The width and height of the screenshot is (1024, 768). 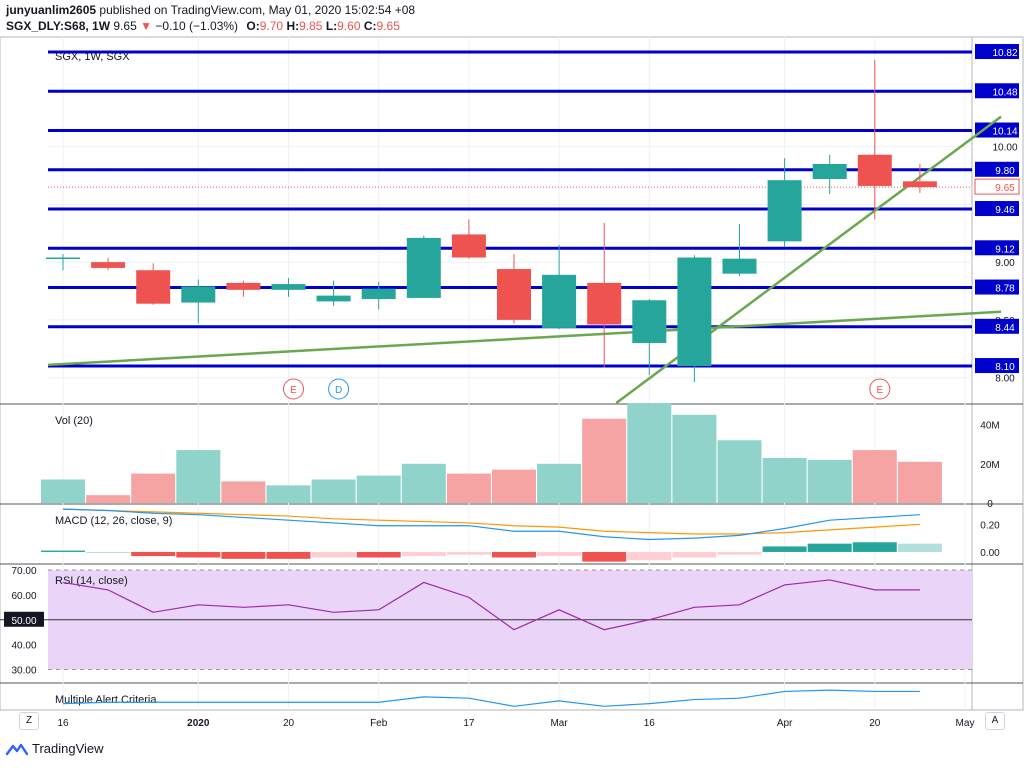 What do you see at coordinates (198, 723) in the screenshot?
I see `time-axis-tick: 2020` at bounding box center [198, 723].